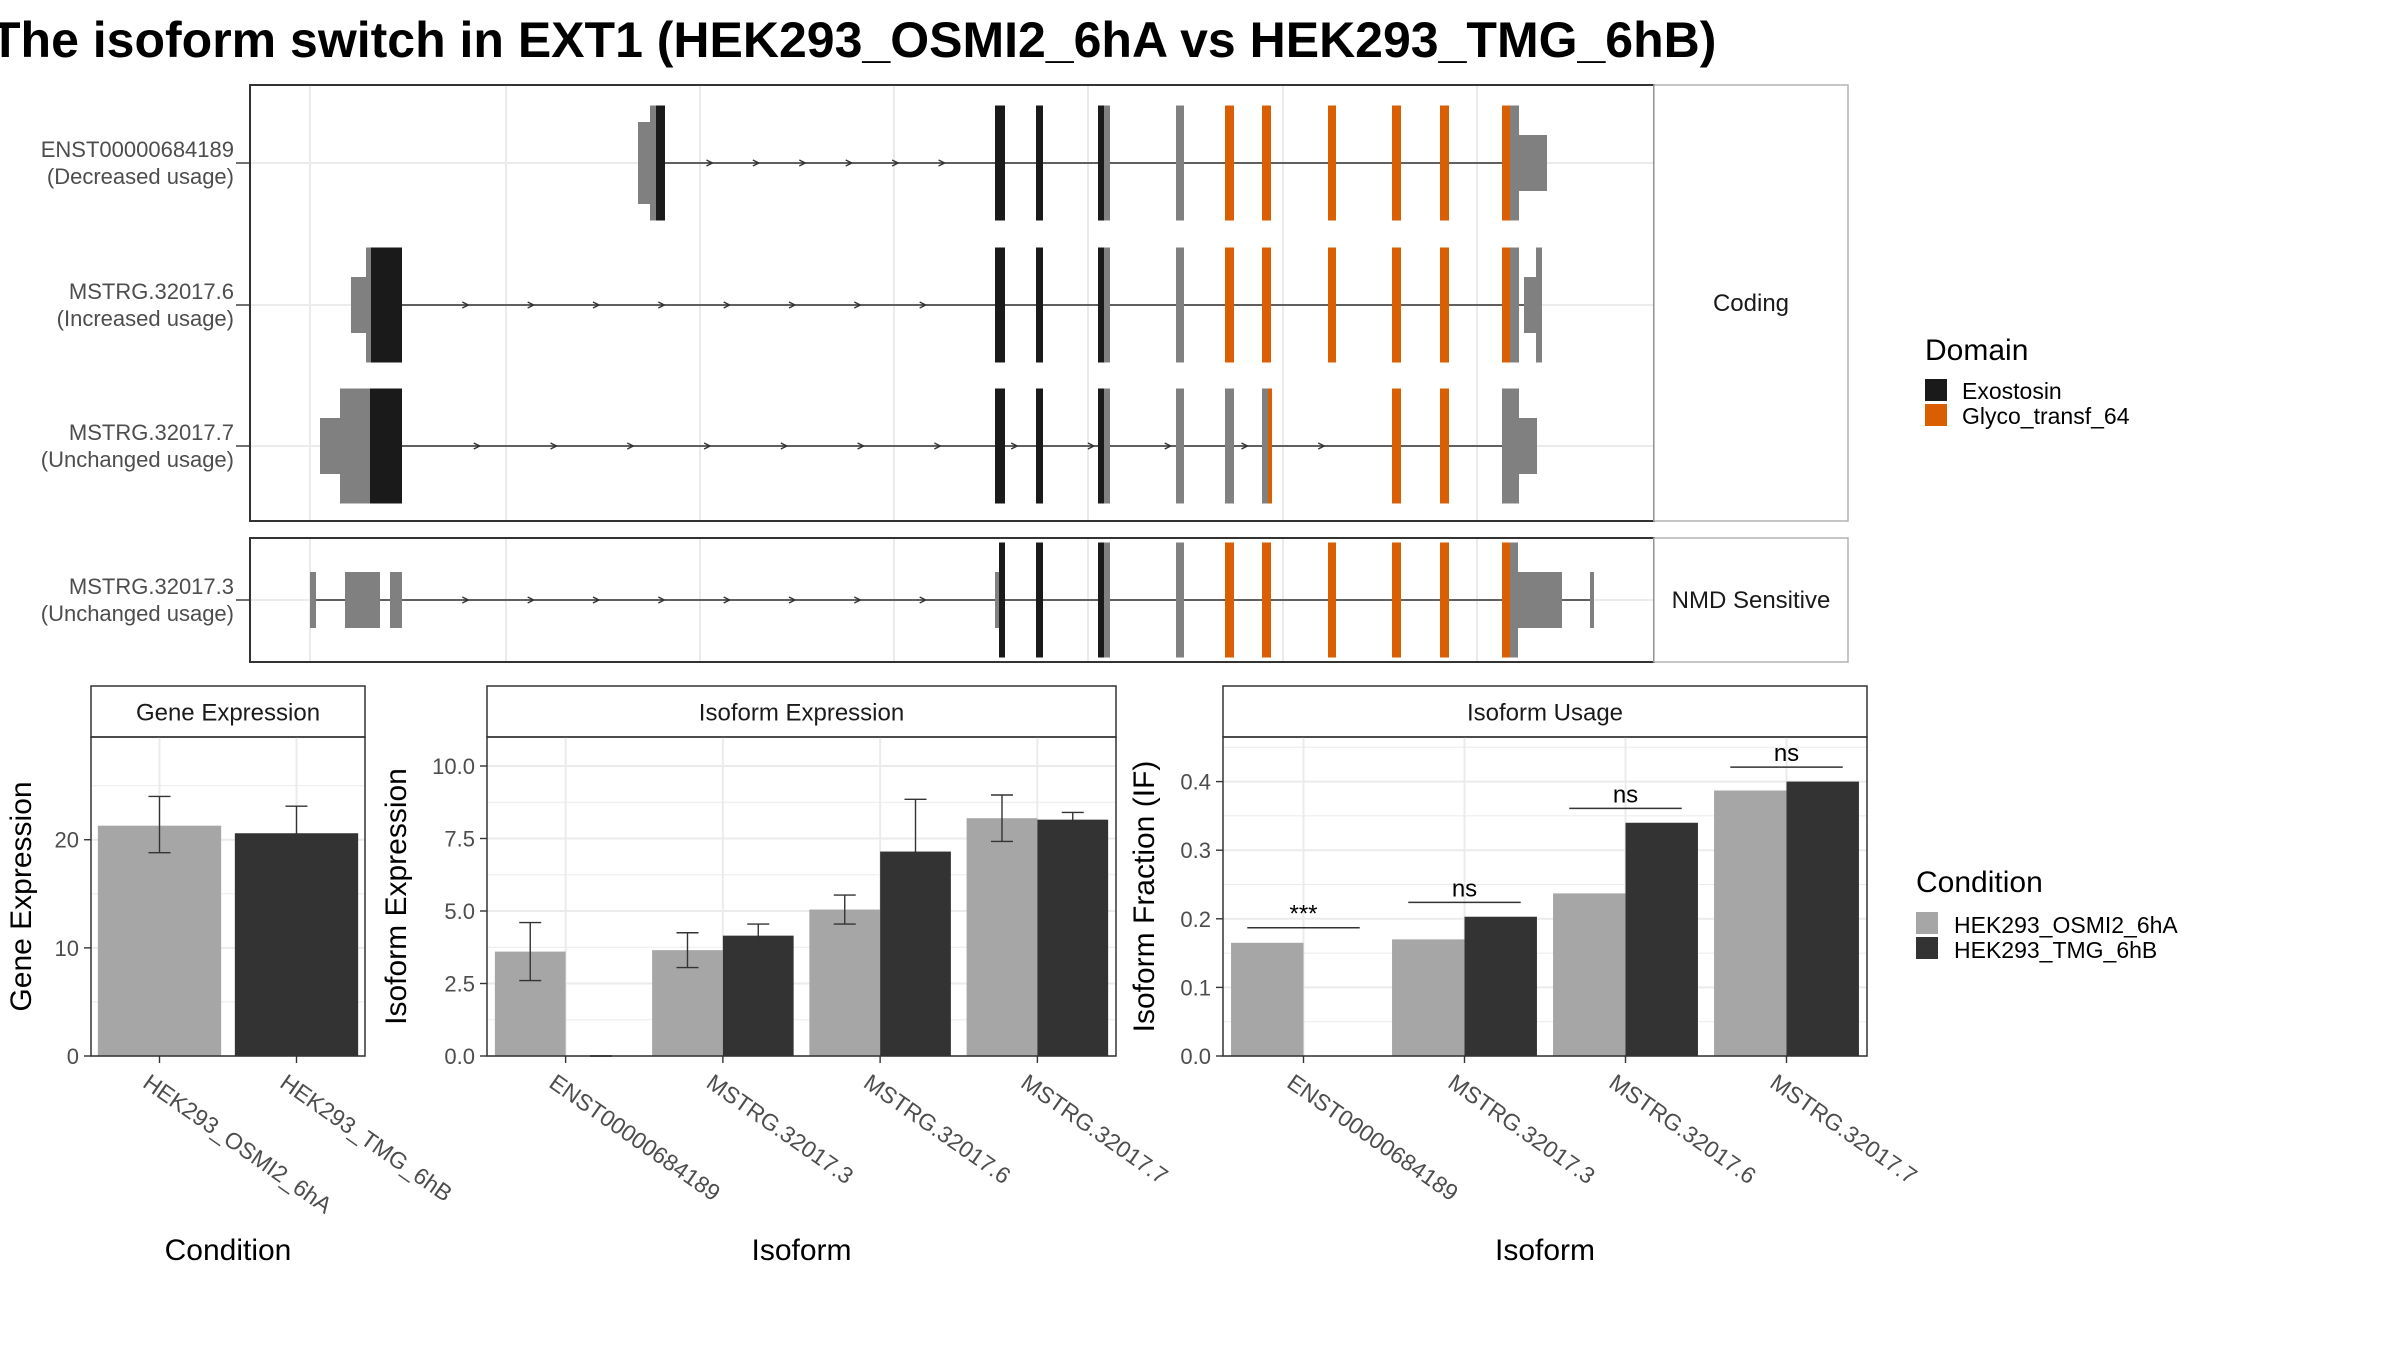 This screenshot has height=1350, width=2400. Describe the element at coordinates (1373, 1137) in the screenshot. I see `x-tick-label: ENST00000684189` at that location.